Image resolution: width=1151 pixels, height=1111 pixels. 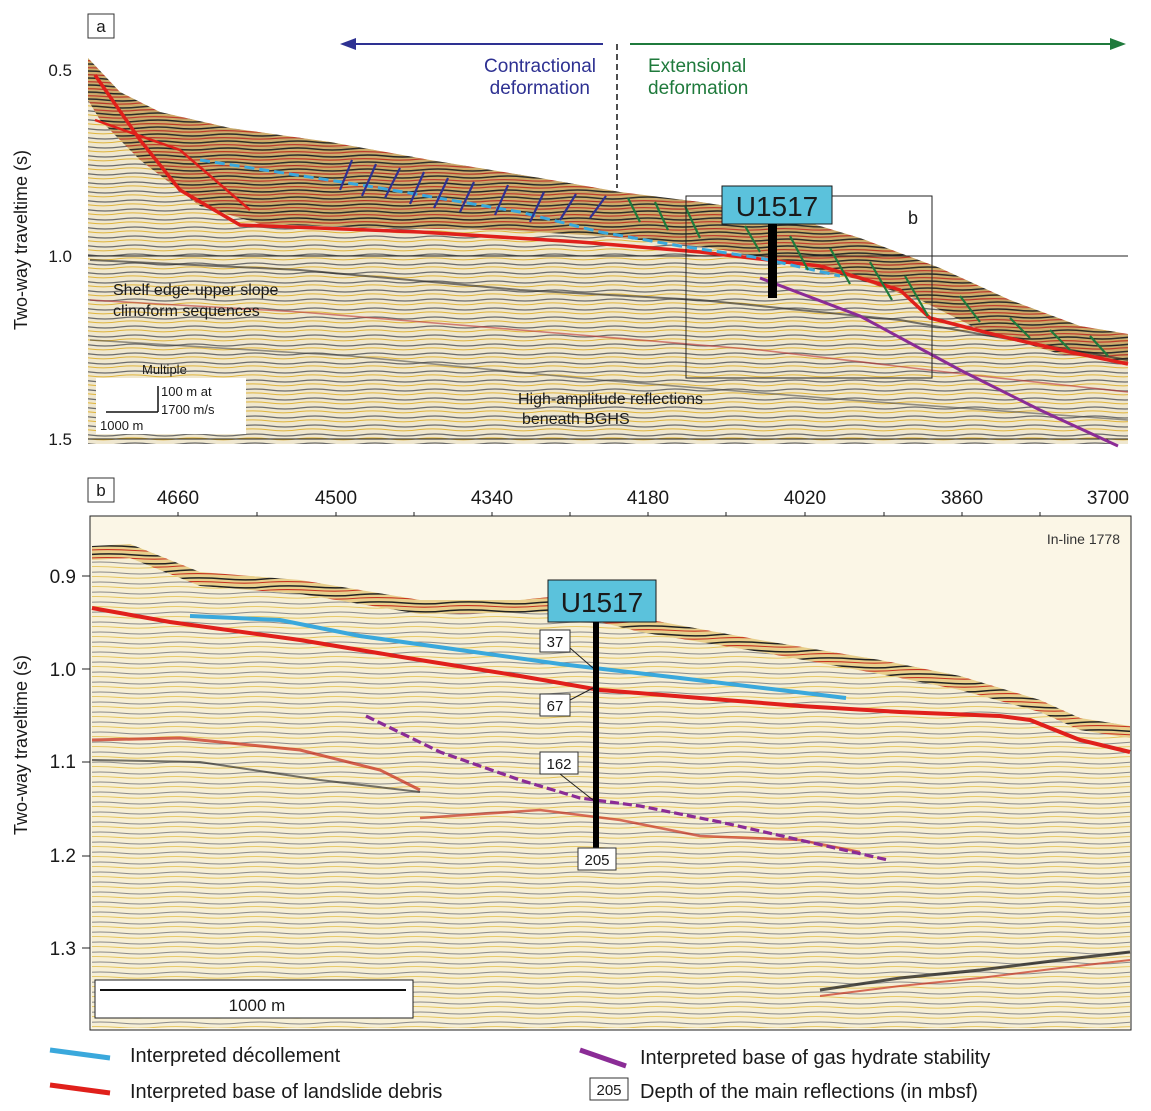 I want to click on depth-205: 205, so click(x=596, y=860).